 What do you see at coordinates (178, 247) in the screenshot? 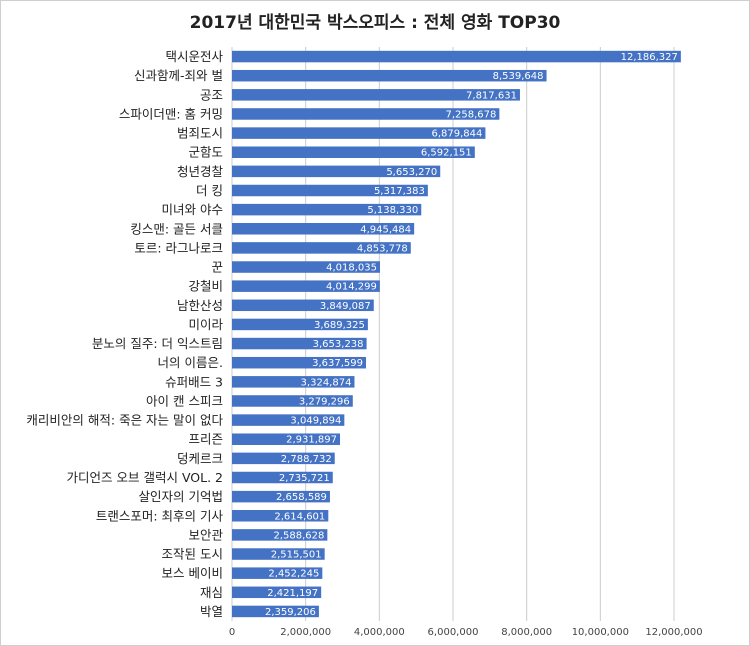
I see `category-label: 토르: 라그나로크` at bounding box center [178, 247].